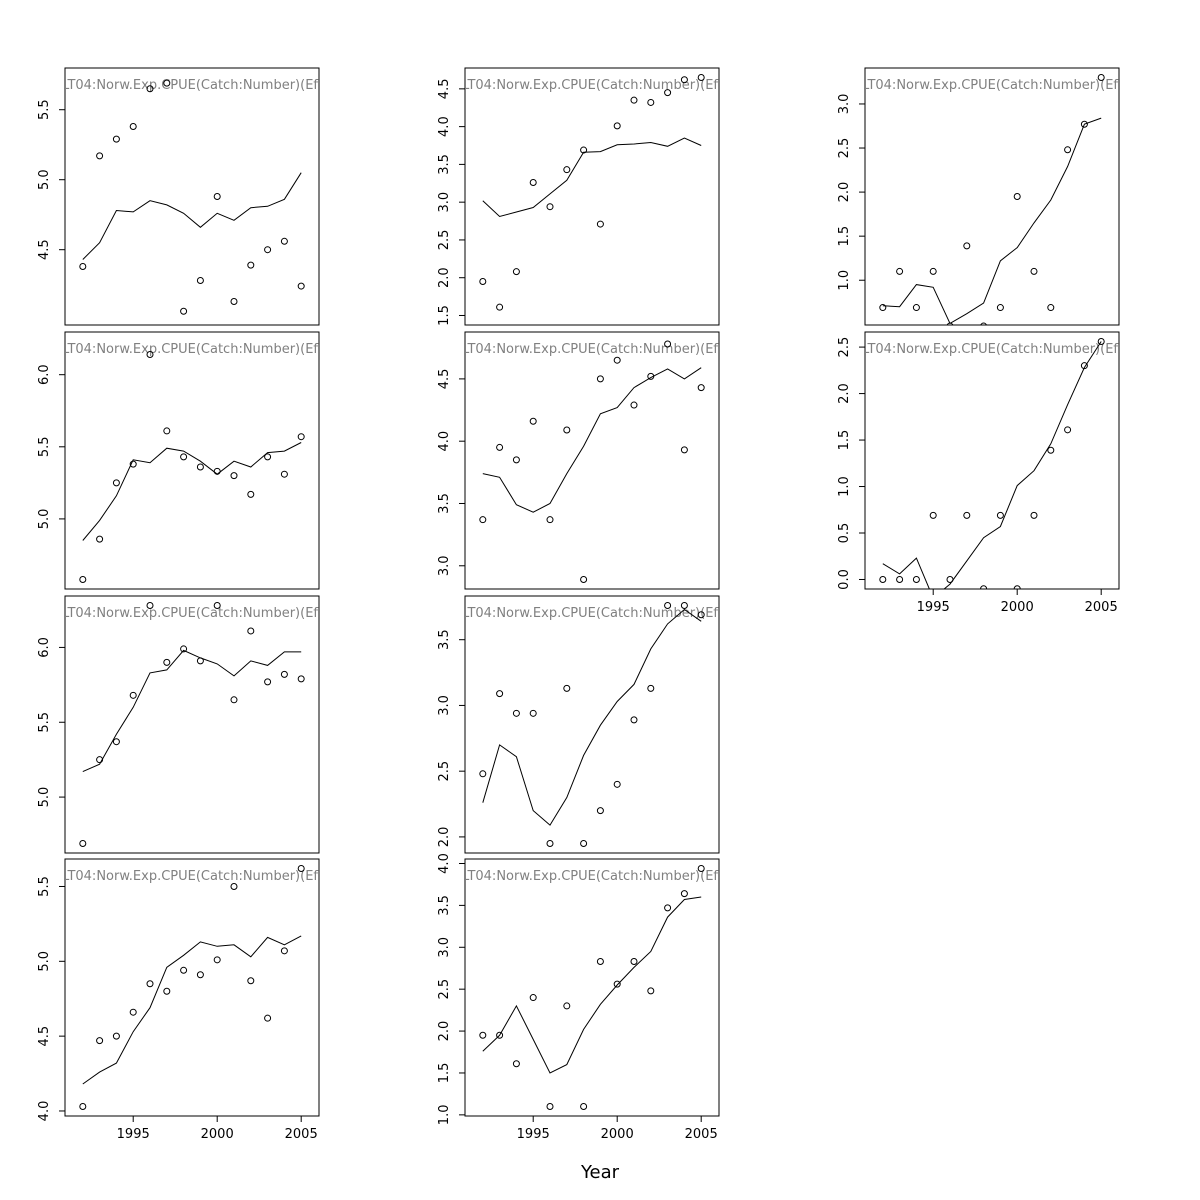 Image resolution: width=1200 pixels, height=1200 pixels. What do you see at coordinates (851, 463) in the screenshot?
I see `y-axis: 0.0 0.5 1.0 1.5 2.0 2.5` at bounding box center [851, 463].